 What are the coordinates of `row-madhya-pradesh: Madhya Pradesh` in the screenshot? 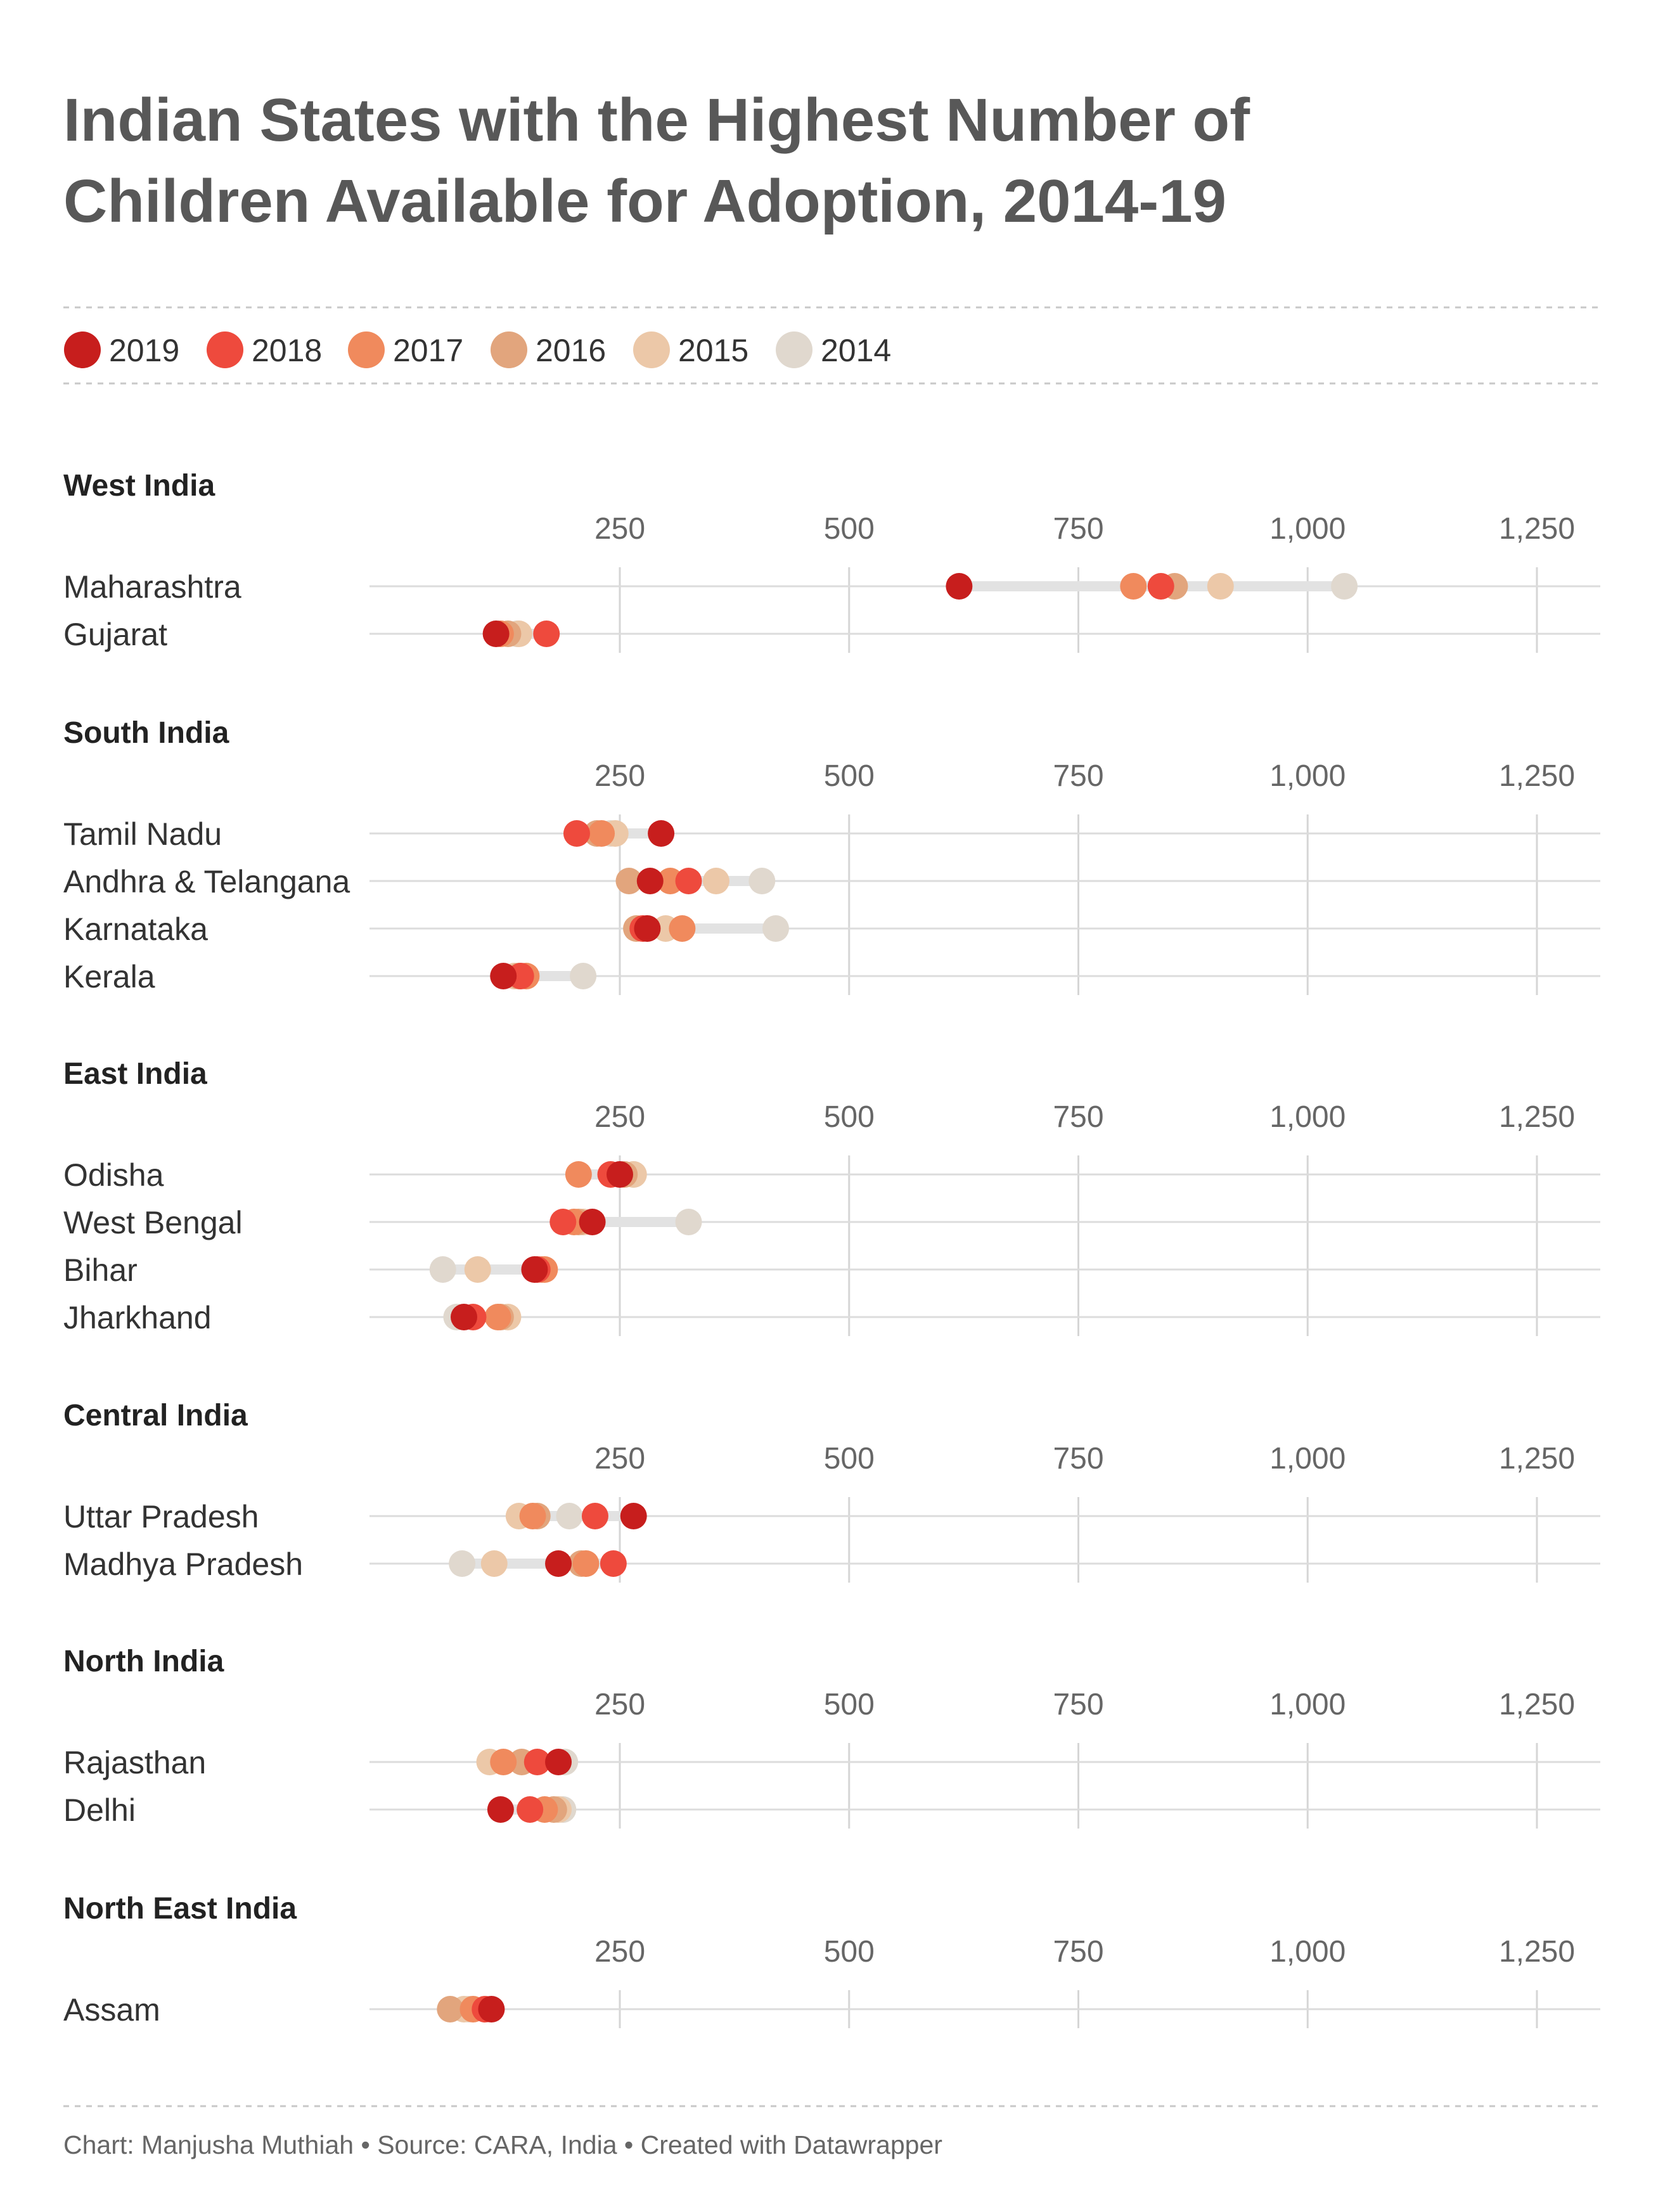 It's located at (831, 1564).